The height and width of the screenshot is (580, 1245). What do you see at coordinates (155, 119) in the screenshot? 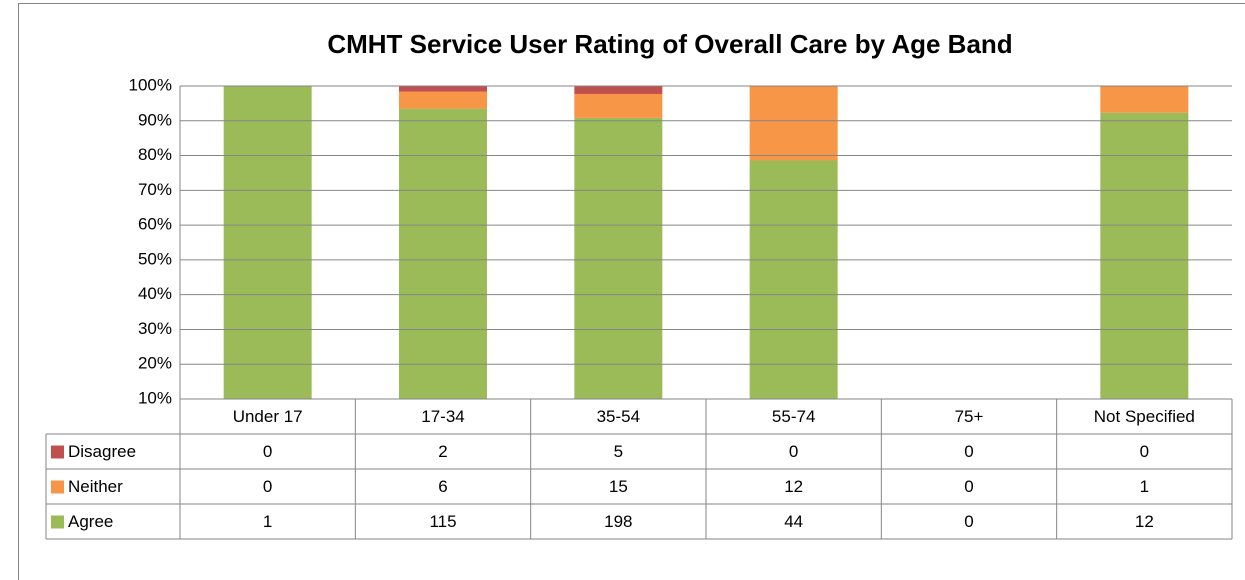
I see `y-tick-label: 90%` at bounding box center [155, 119].